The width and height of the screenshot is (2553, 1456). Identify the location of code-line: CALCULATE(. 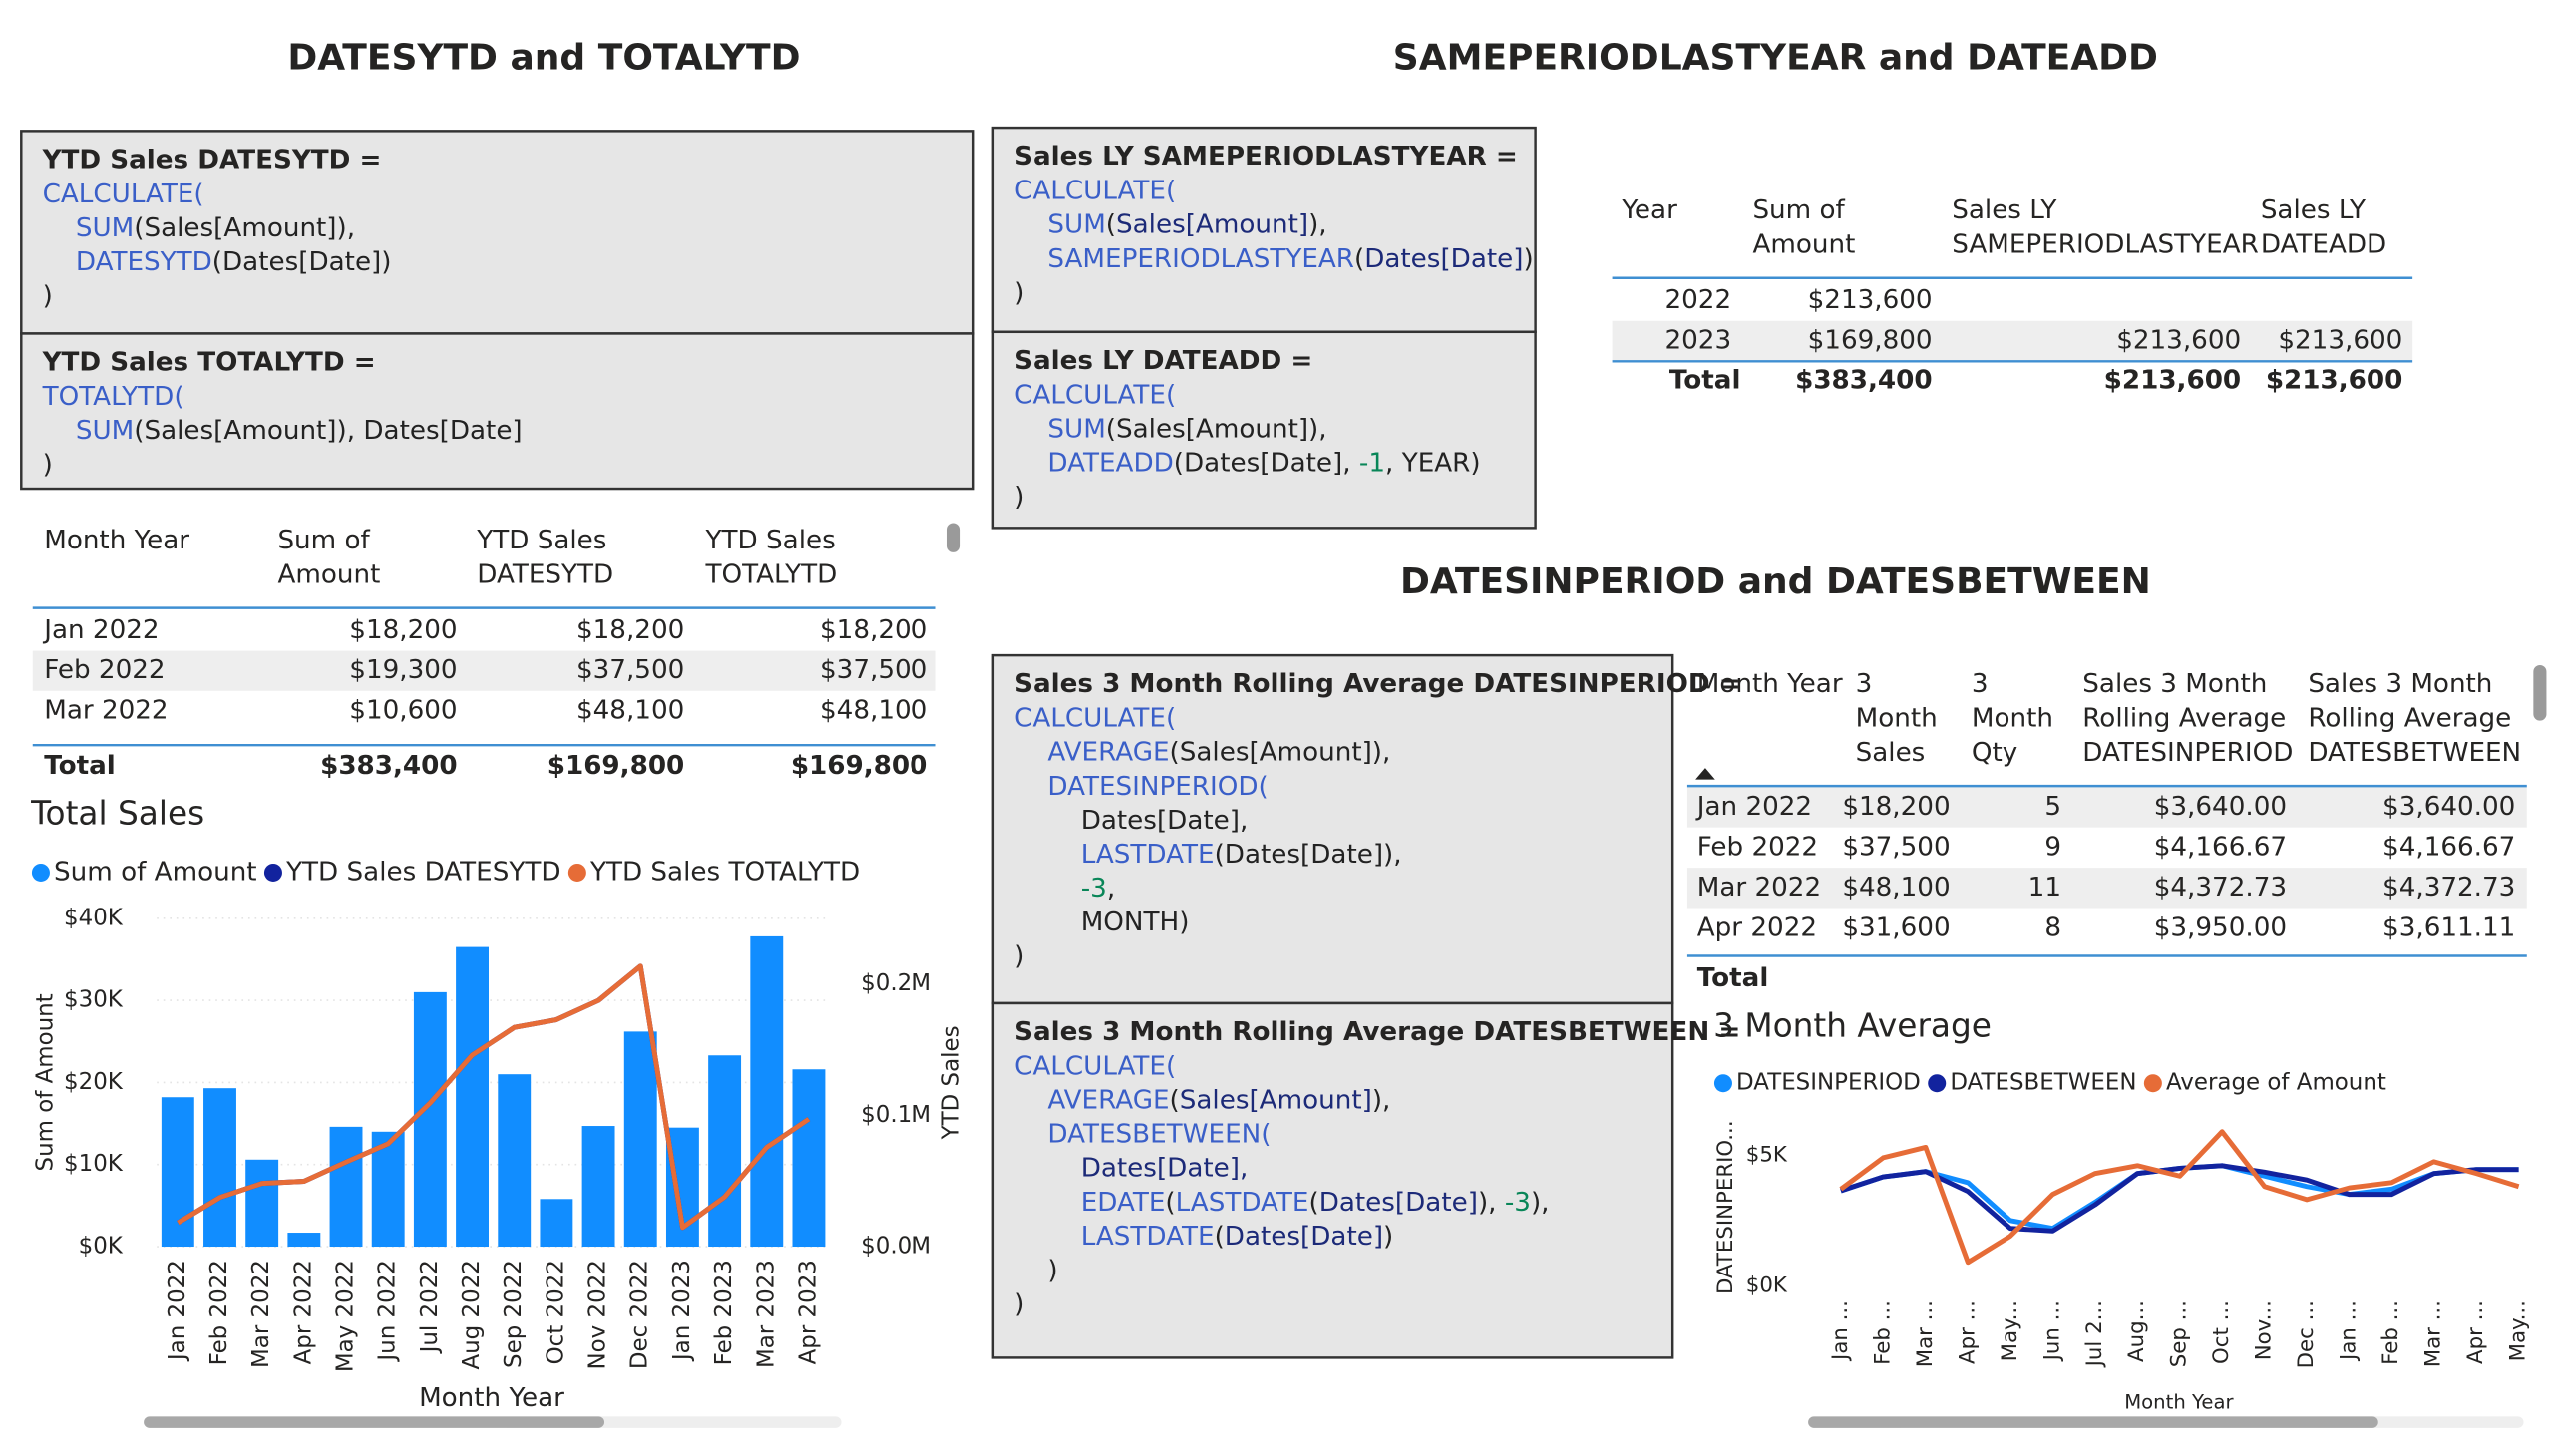
(1095, 395).